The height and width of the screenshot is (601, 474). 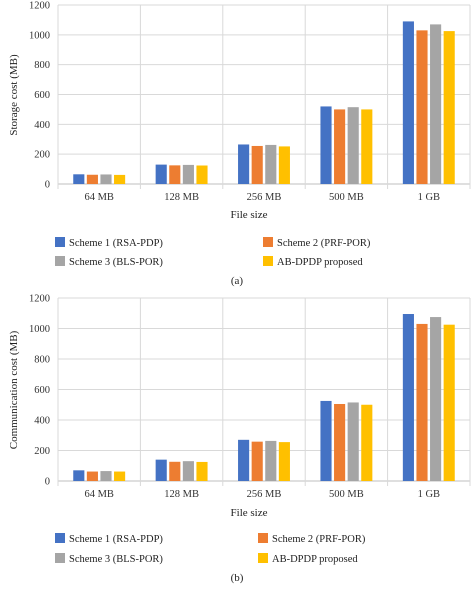 What do you see at coordinates (346, 197) in the screenshot?
I see `chart-a-x-tick-label: 500 MB` at bounding box center [346, 197].